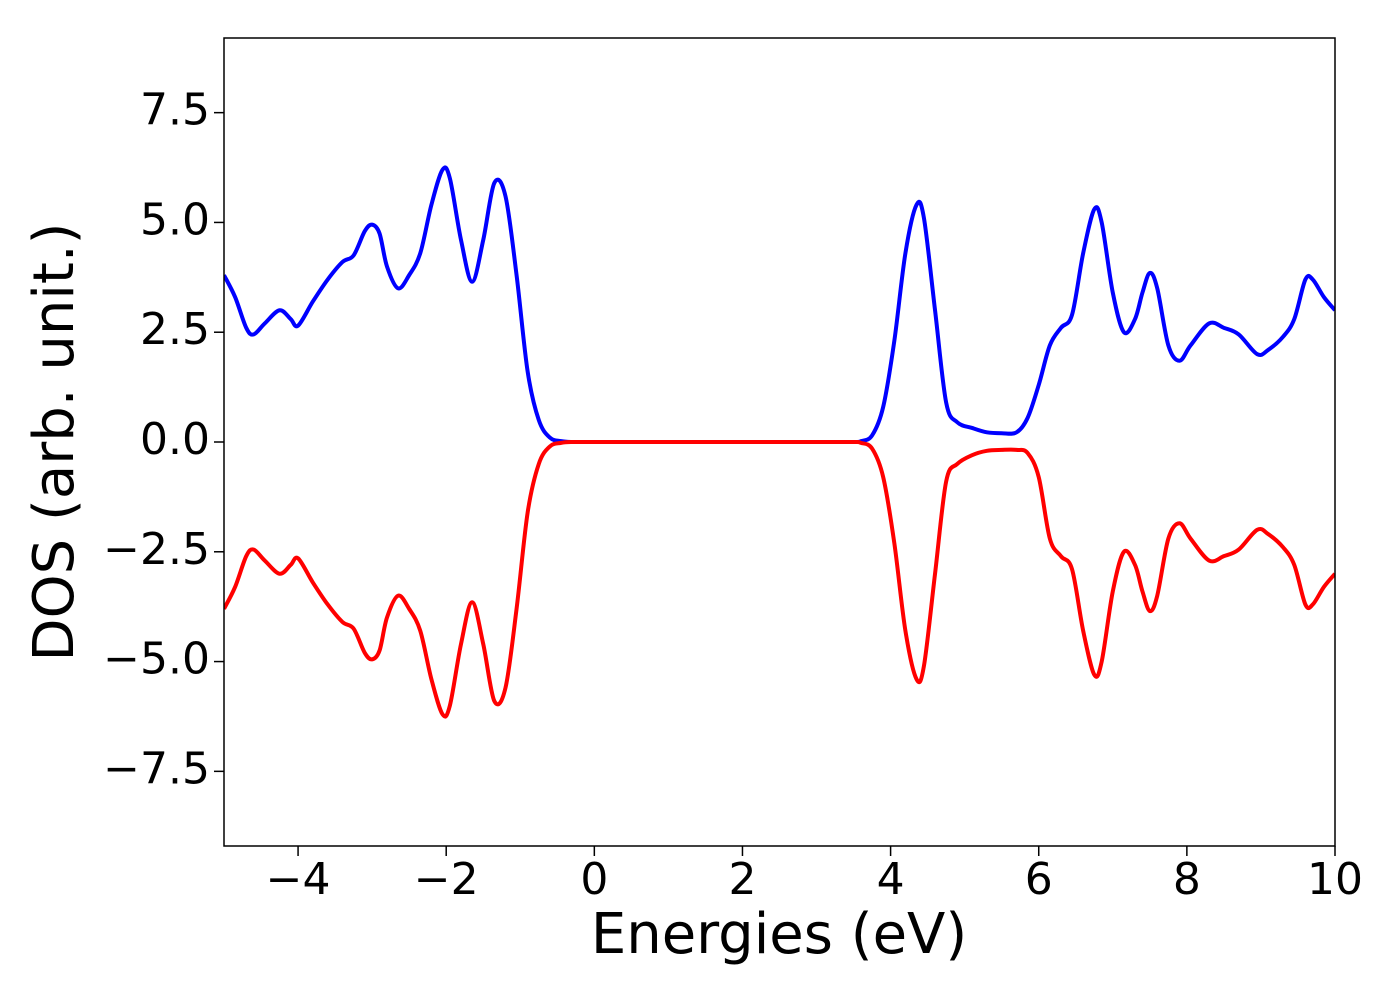 The image size is (1400, 1000). I want to click on x-tick-label: 6, so click(1039, 879).